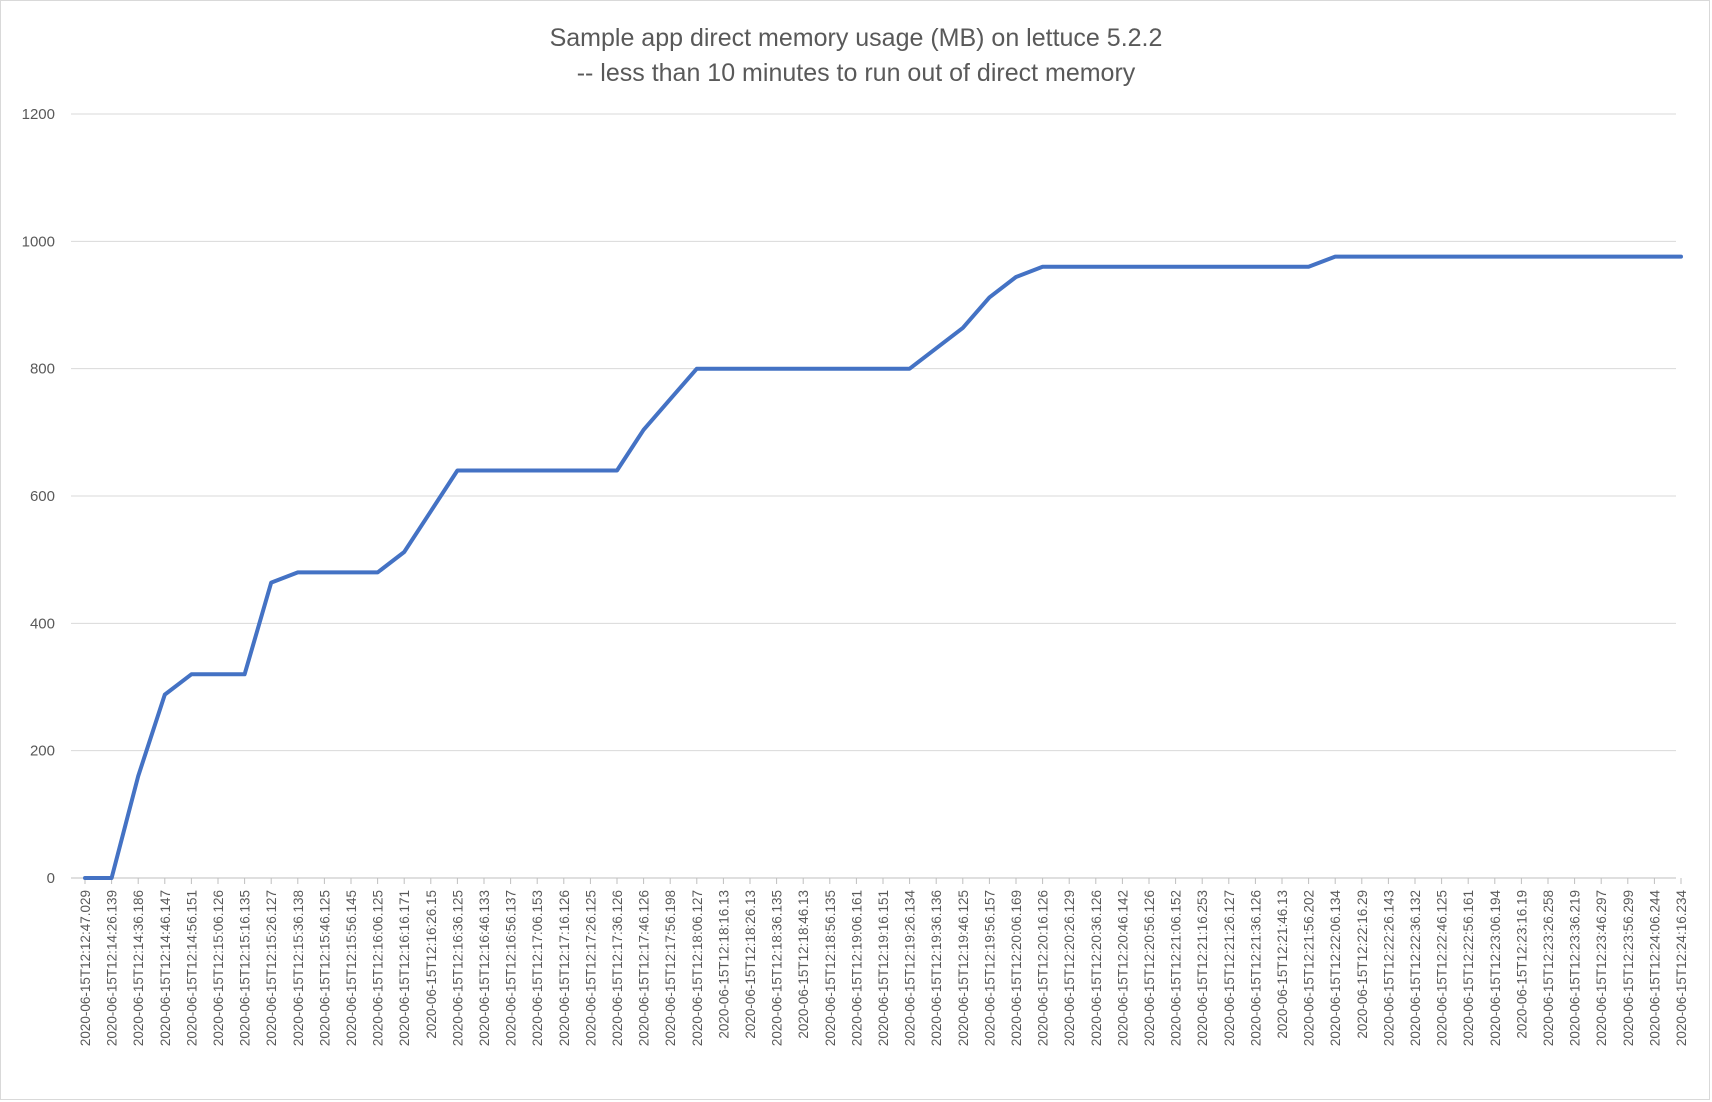 The height and width of the screenshot is (1102, 1712). Describe the element at coordinates (1388, 968) in the screenshot. I see `x-tick-label: 2020-06-15T12:22:26.143` at that location.